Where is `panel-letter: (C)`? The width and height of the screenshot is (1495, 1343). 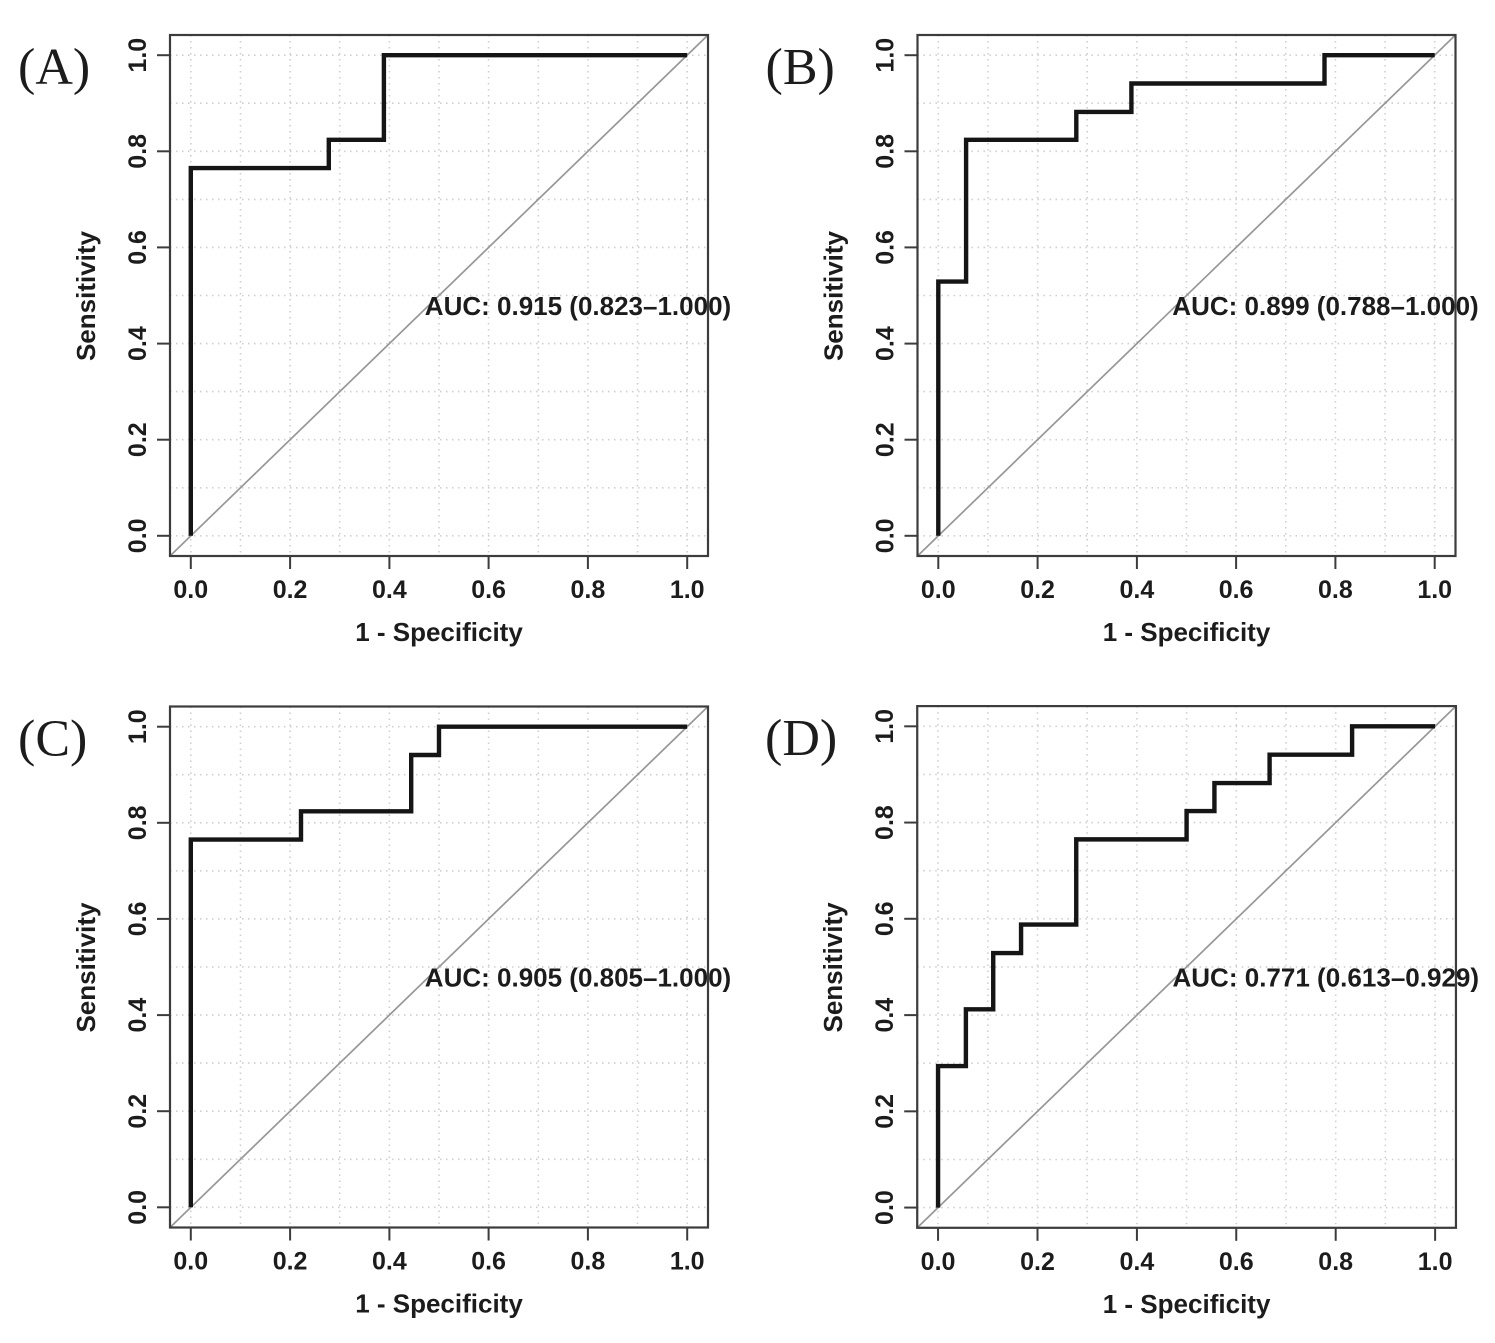 panel-letter: (C) is located at coordinates (52, 739).